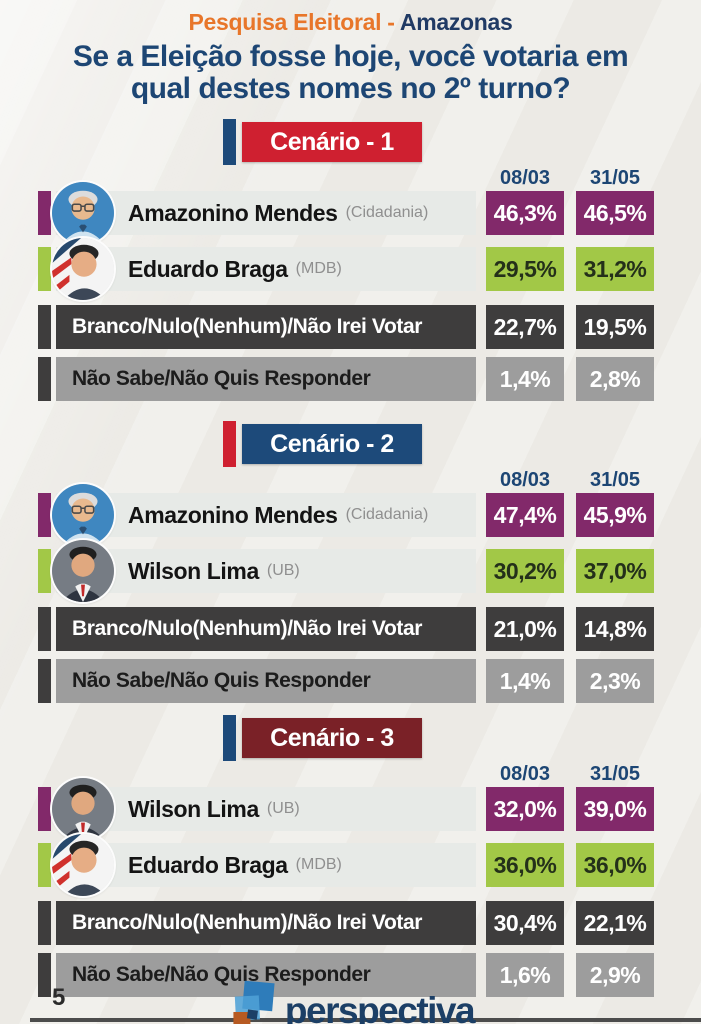 Image resolution: width=701 pixels, height=1024 pixels. I want to click on scenario-1-banner: Cenário - 1, so click(332, 142).